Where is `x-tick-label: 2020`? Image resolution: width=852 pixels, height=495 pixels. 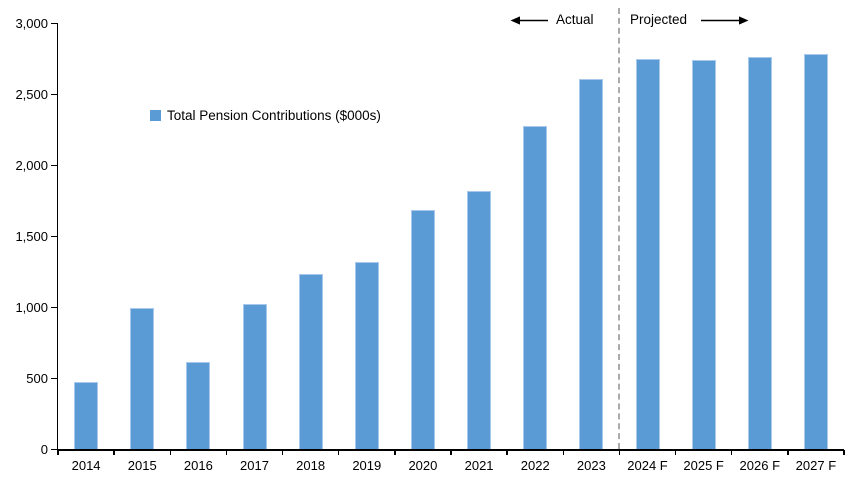
x-tick-label: 2020 is located at coordinates (423, 465).